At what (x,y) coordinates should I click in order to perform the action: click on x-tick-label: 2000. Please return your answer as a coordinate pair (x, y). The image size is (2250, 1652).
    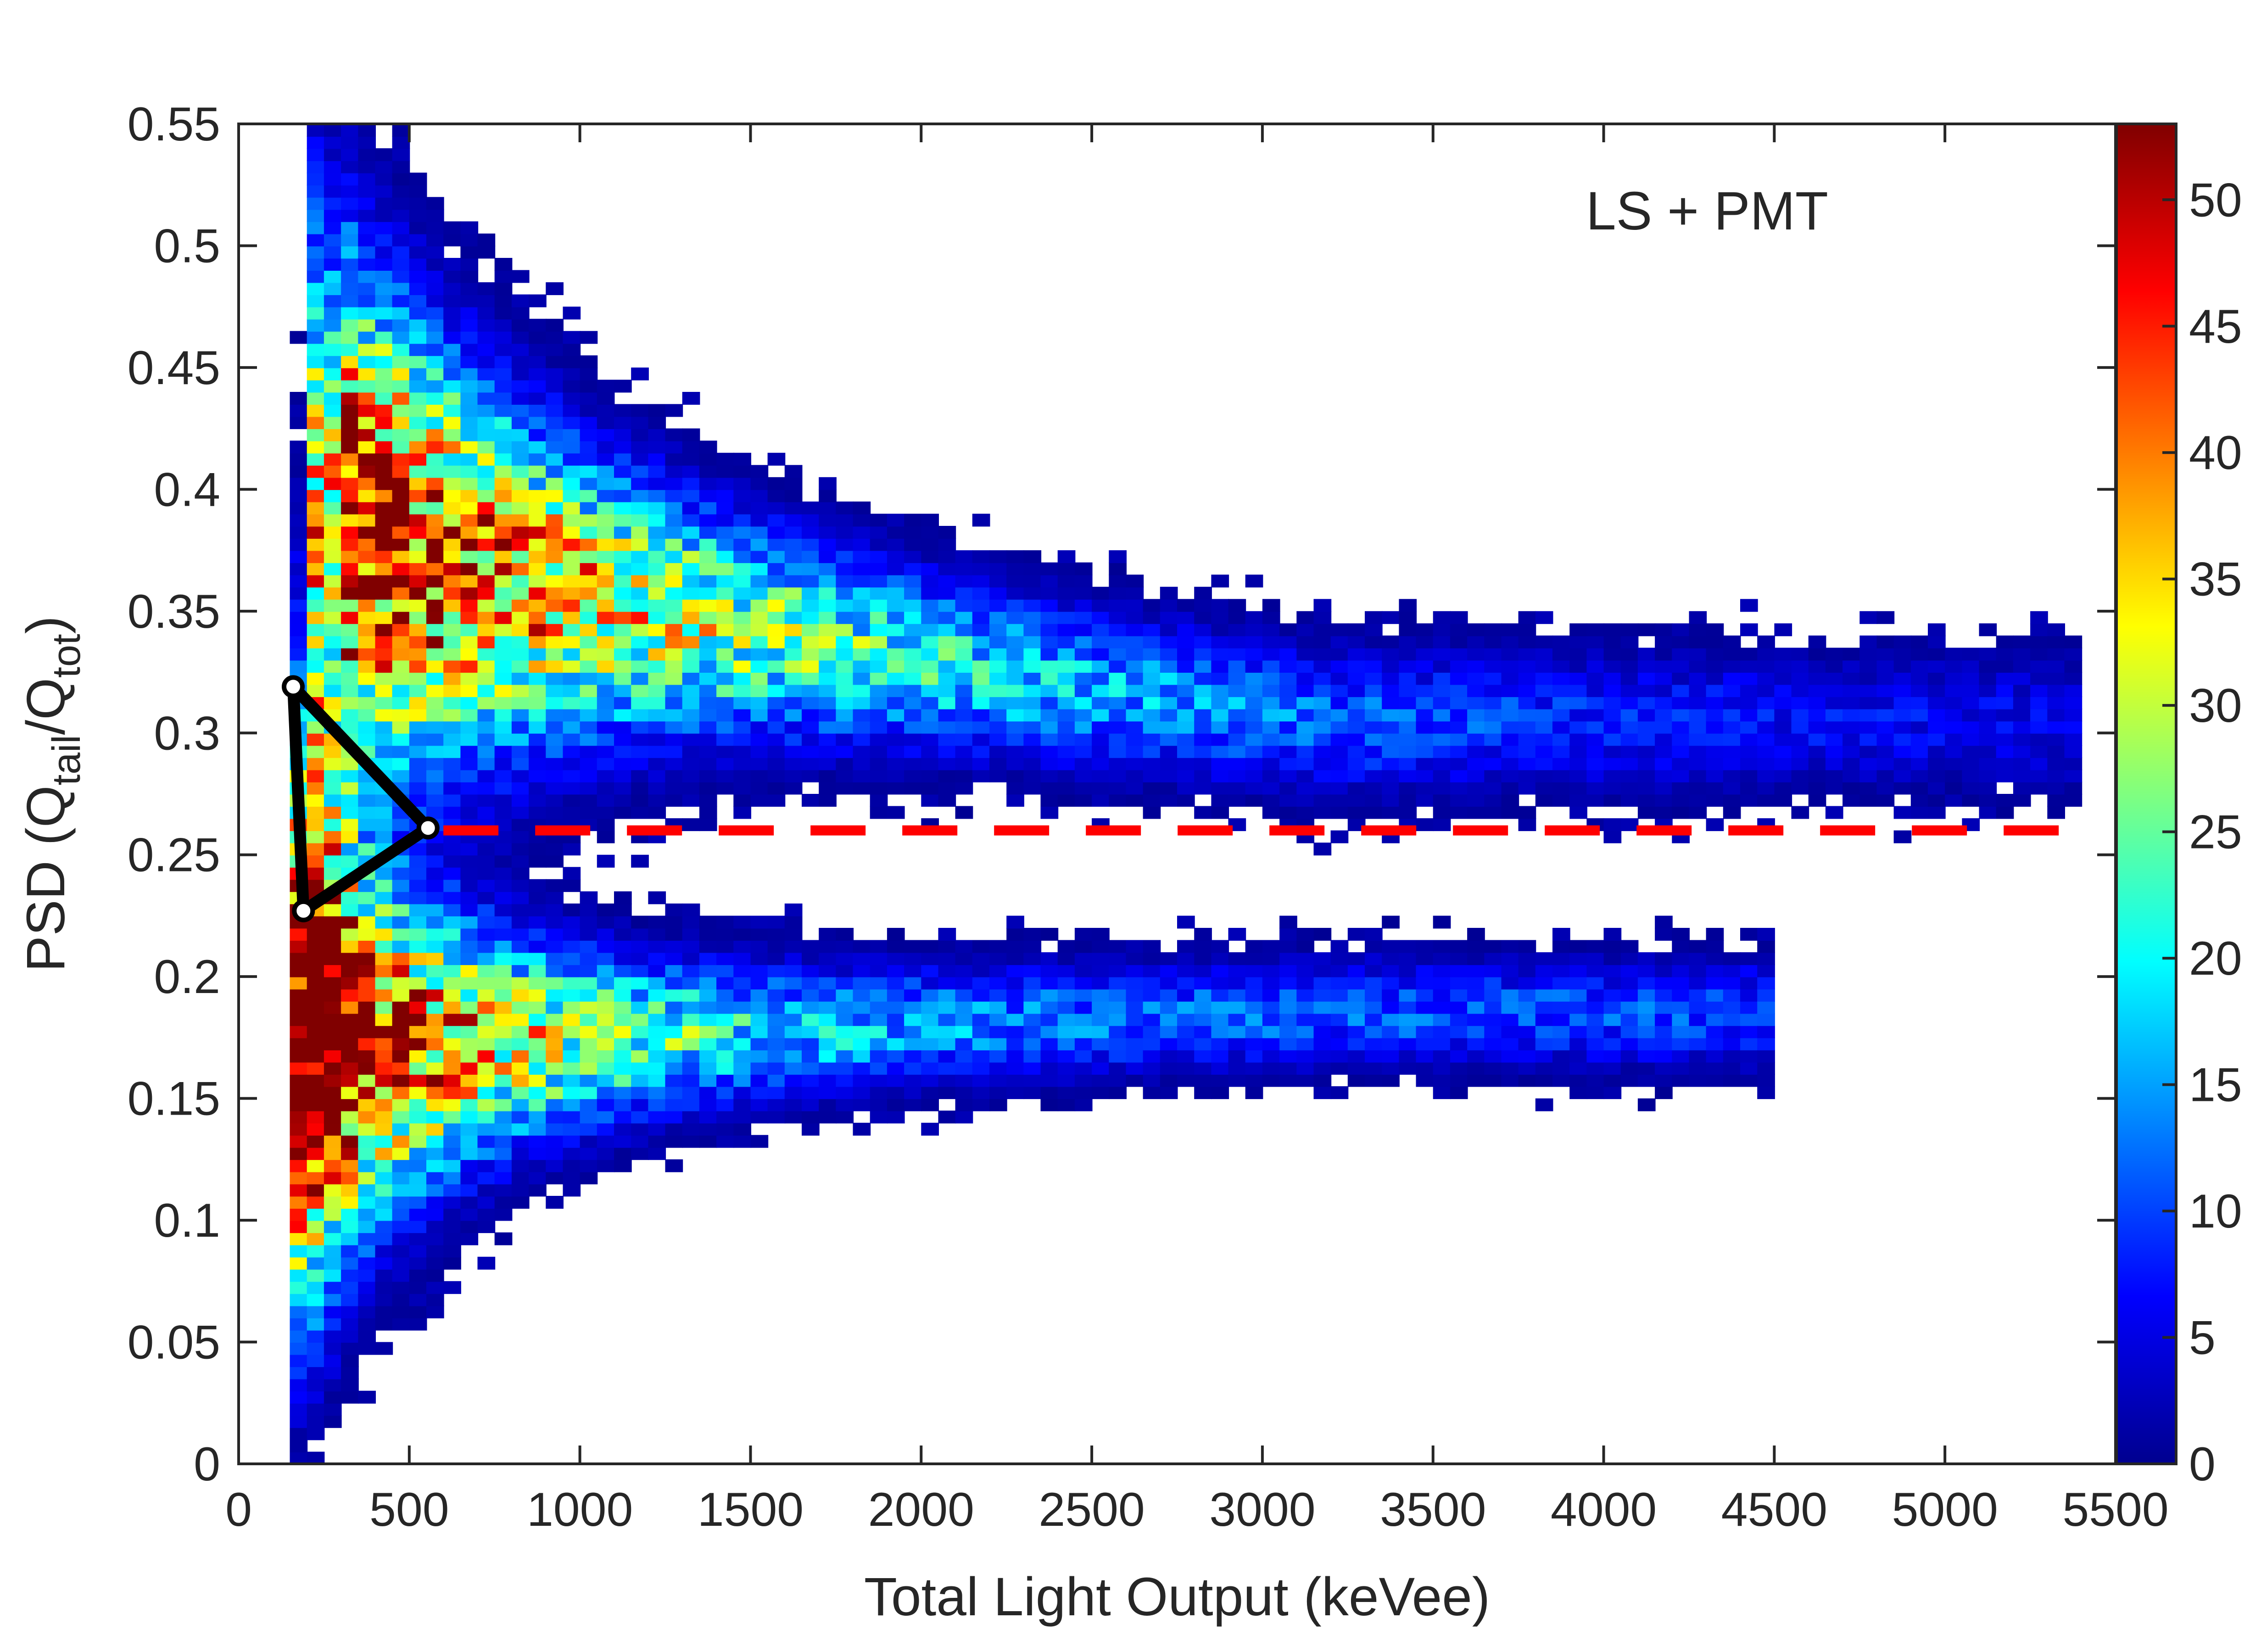
    Looking at the image, I should click on (921, 1509).